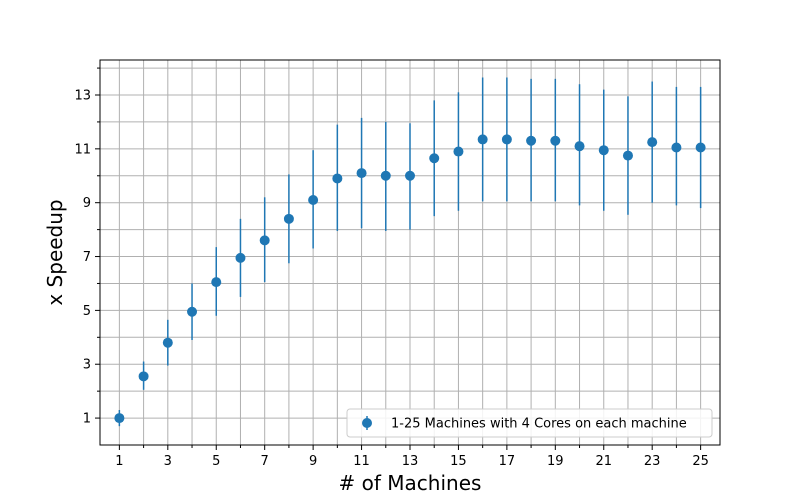 The image size is (800, 500). What do you see at coordinates (265, 461) in the screenshot?
I see `x-tick-label: 7` at bounding box center [265, 461].